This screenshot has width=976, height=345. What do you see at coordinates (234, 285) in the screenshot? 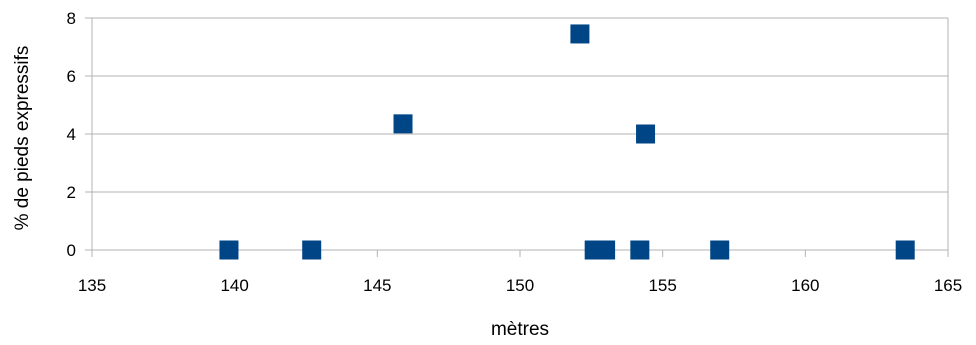
I see `x-tick-label: 140` at bounding box center [234, 285].